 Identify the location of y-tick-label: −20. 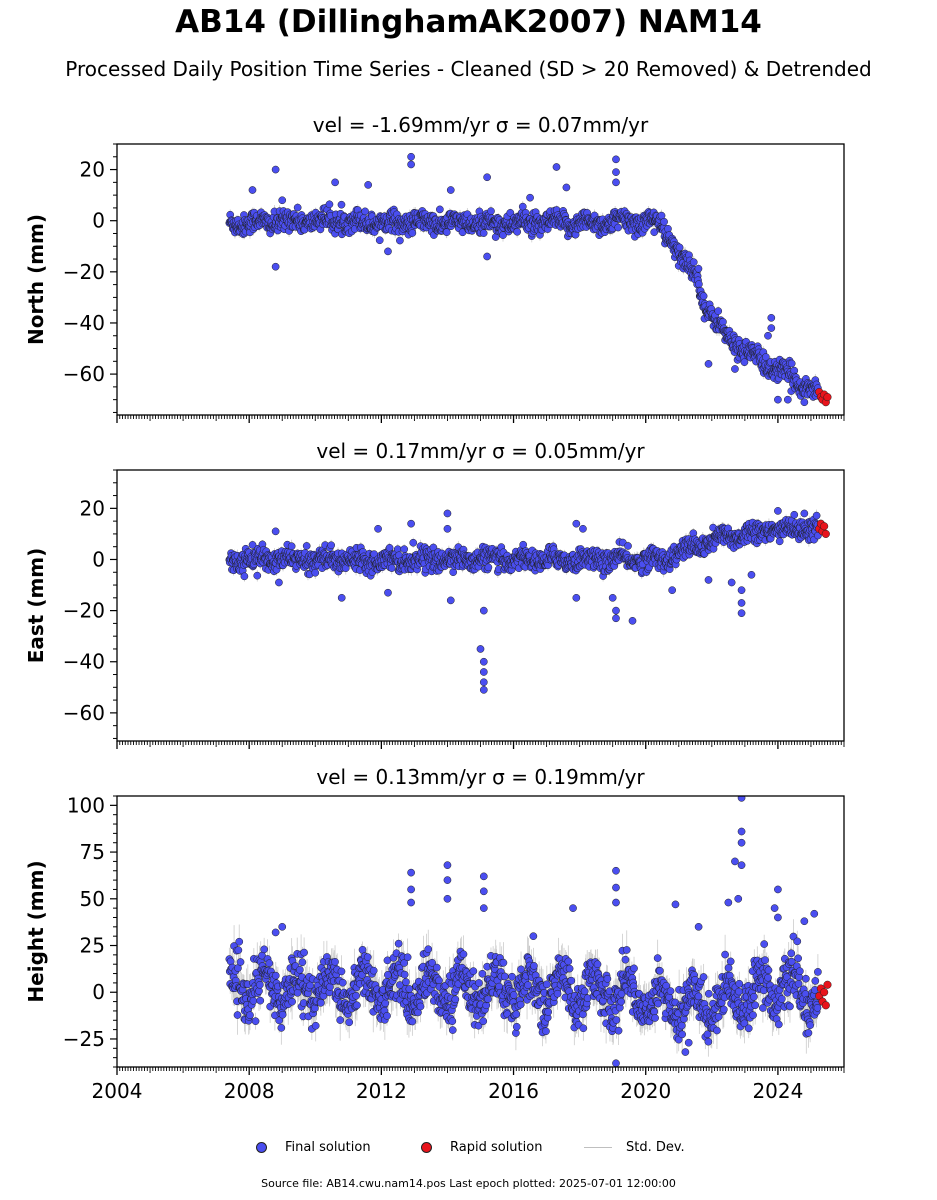
(84, 272).